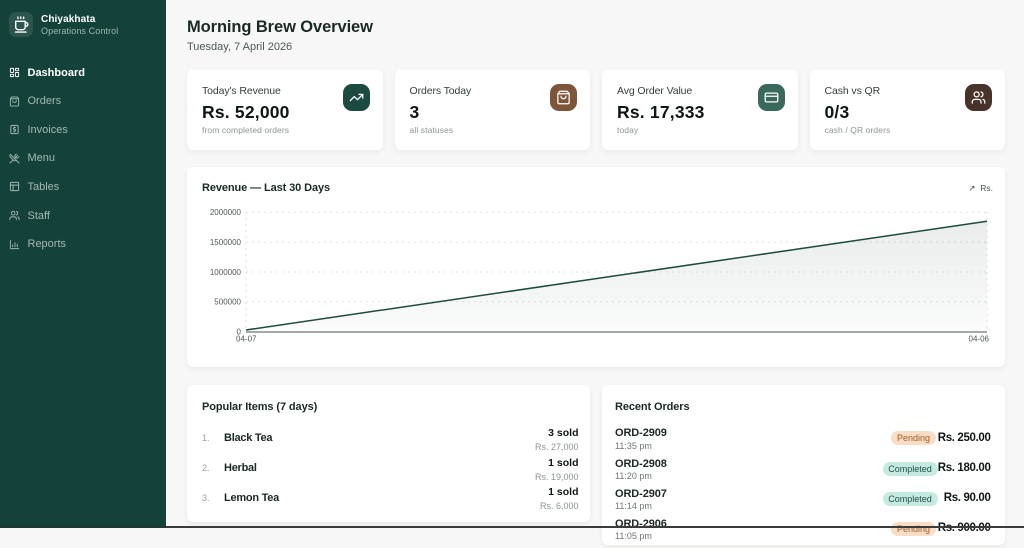 The height and width of the screenshot is (548, 1024). What do you see at coordinates (226, 241) in the screenshot?
I see `svg-text: 1500000` at bounding box center [226, 241].